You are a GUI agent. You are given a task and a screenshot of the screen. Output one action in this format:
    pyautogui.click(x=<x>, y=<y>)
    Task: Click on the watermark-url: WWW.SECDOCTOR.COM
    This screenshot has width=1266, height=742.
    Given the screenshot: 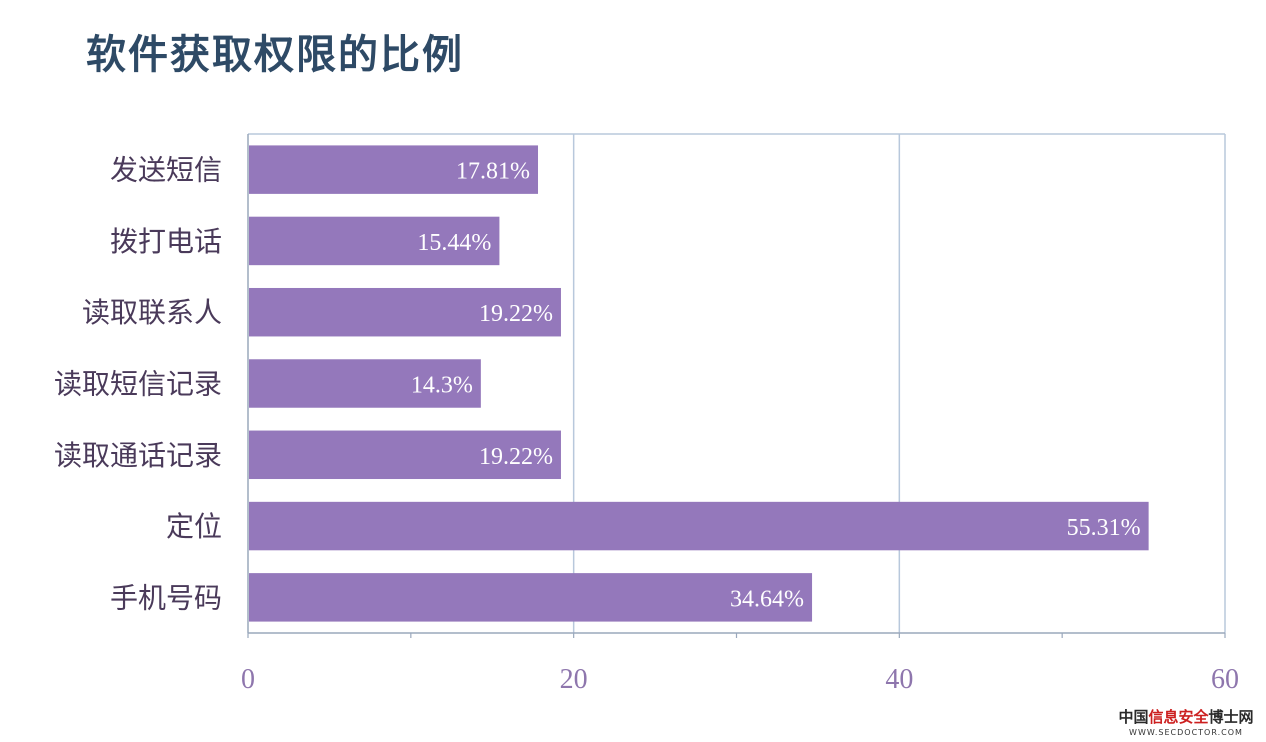 What is the action you would take?
    pyautogui.click(x=1186, y=732)
    